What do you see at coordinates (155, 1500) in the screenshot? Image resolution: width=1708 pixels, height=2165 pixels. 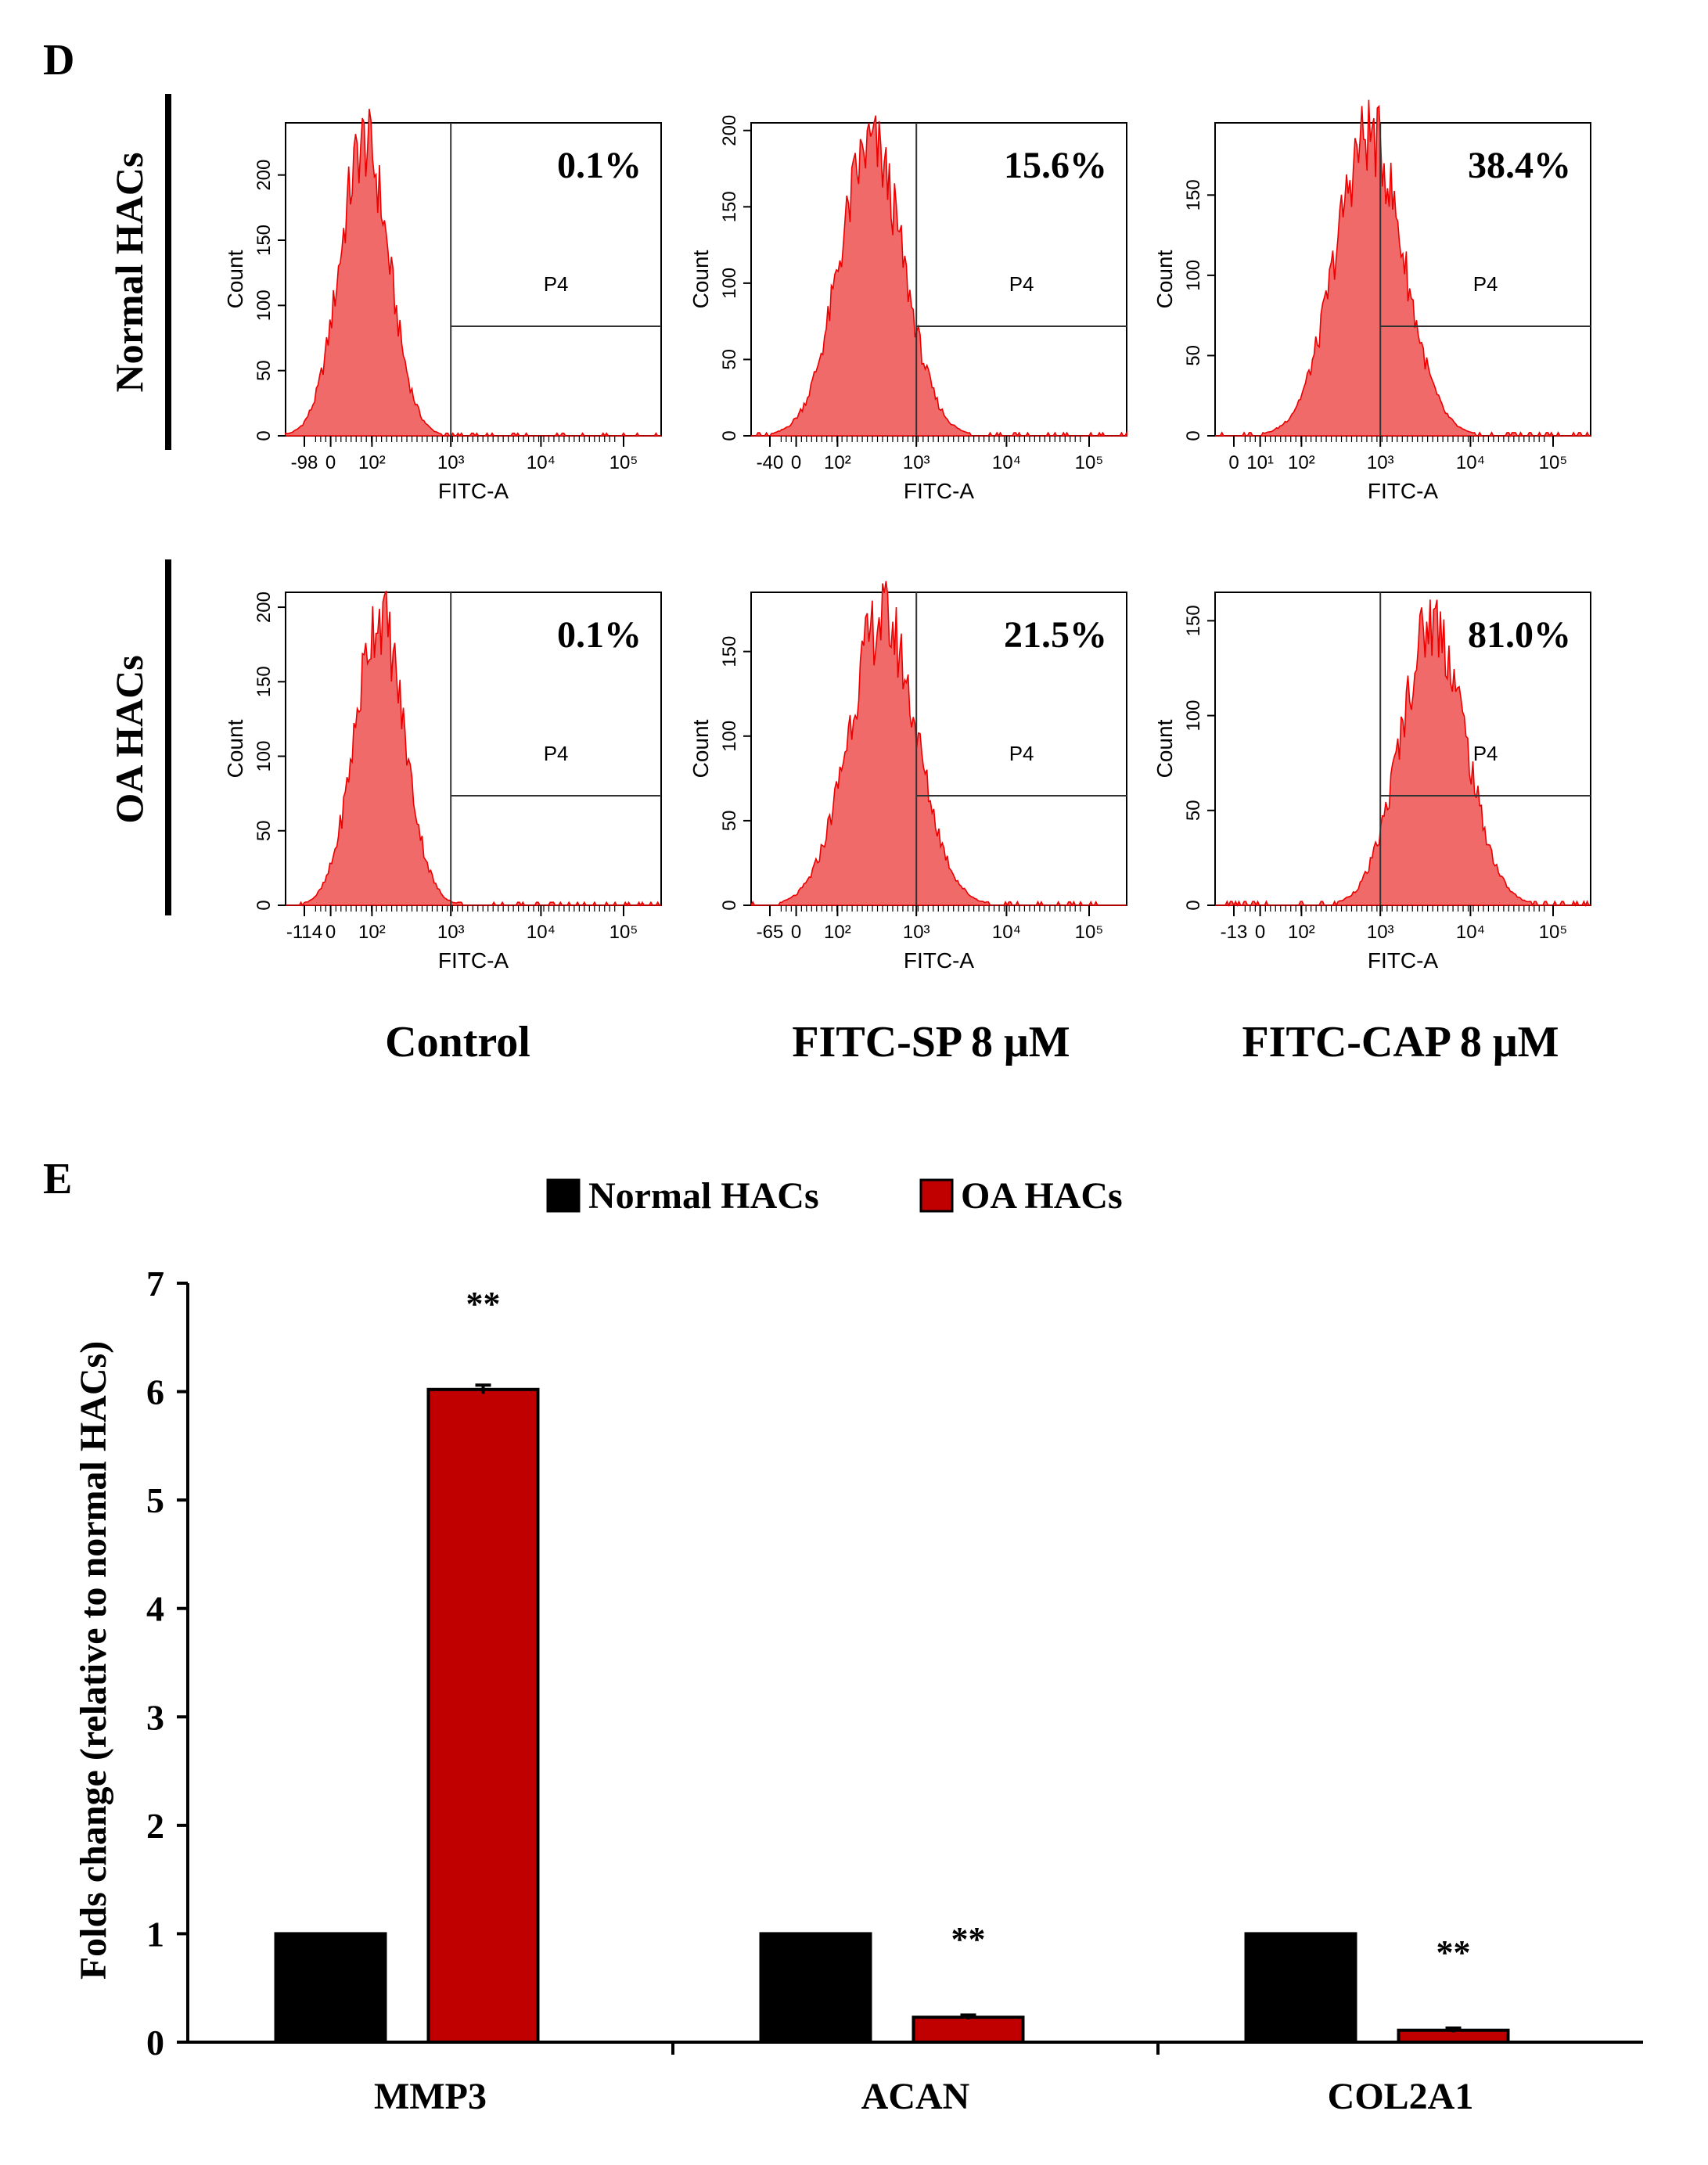 I see `y-tick-label: 5` at bounding box center [155, 1500].